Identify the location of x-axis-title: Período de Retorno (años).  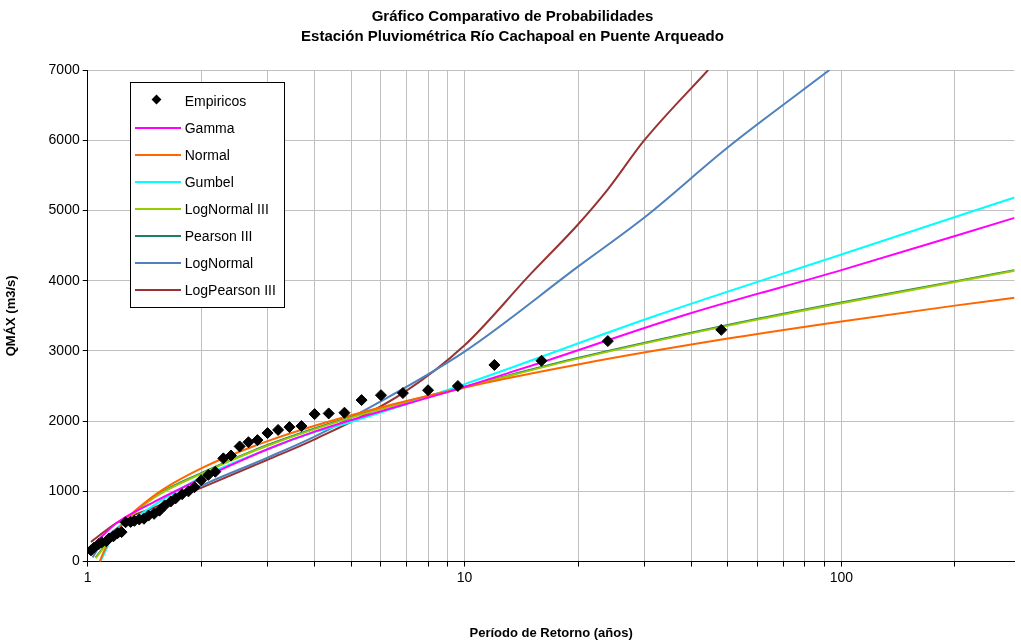
(551, 632).